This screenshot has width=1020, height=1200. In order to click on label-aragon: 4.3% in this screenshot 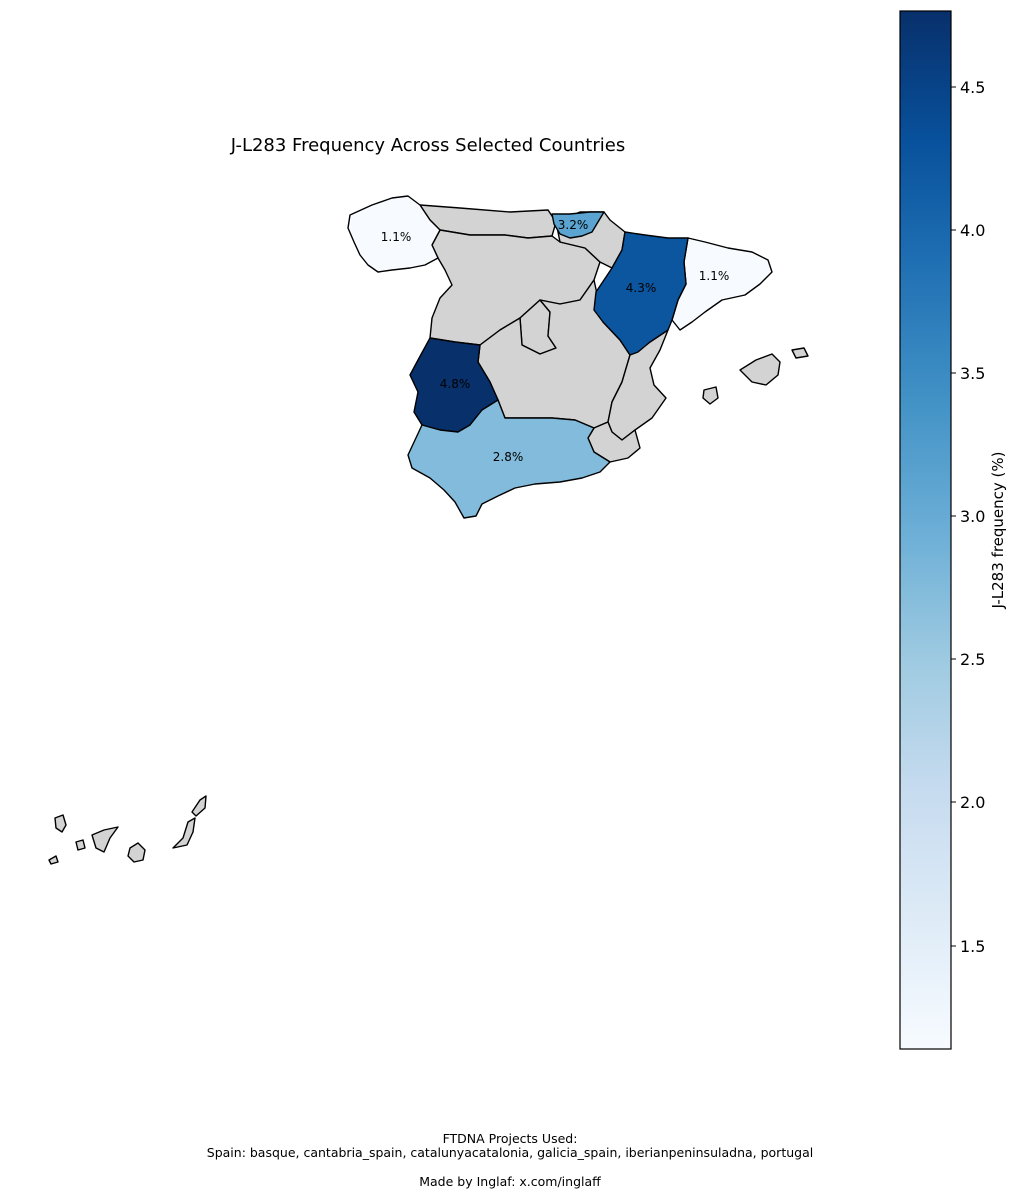, I will do `click(641, 288)`.